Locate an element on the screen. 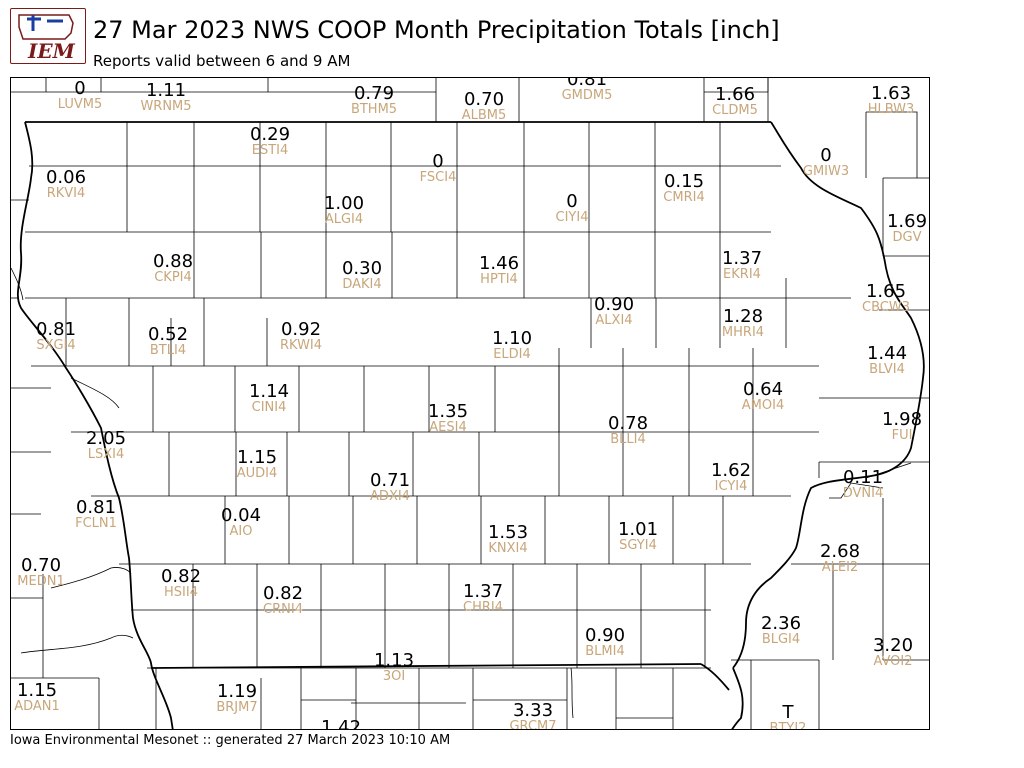  station-id: CLDM5 is located at coordinates (735, 110).